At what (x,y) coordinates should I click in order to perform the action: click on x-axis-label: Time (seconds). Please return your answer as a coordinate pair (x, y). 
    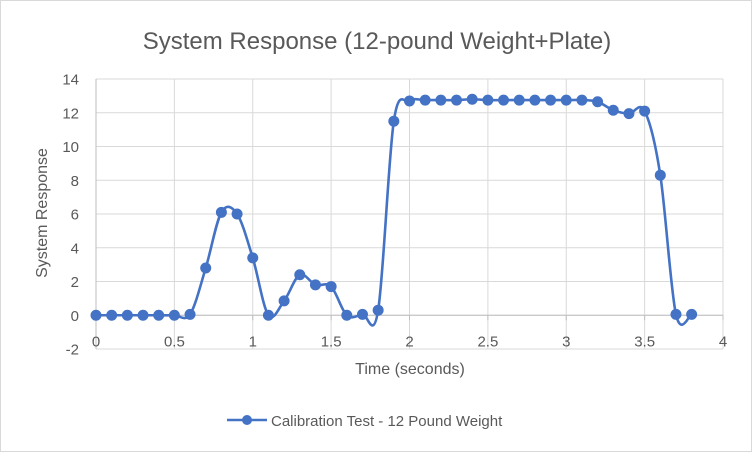
    Looking at the image, I should click on (410, 369).